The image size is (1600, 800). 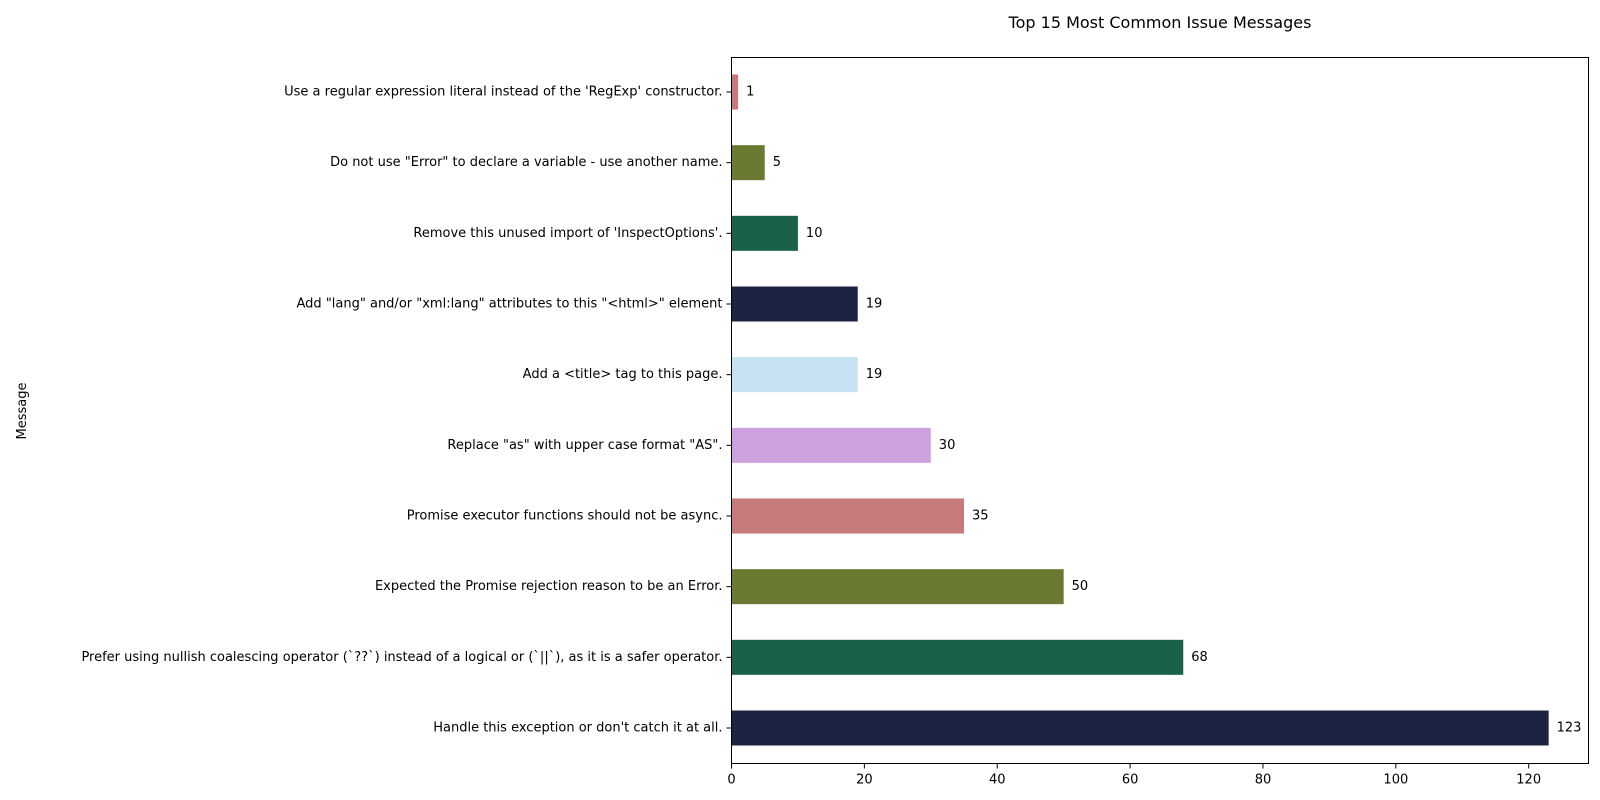 I want to click on x-tick-label: 120, so click(x=1528, y=780).